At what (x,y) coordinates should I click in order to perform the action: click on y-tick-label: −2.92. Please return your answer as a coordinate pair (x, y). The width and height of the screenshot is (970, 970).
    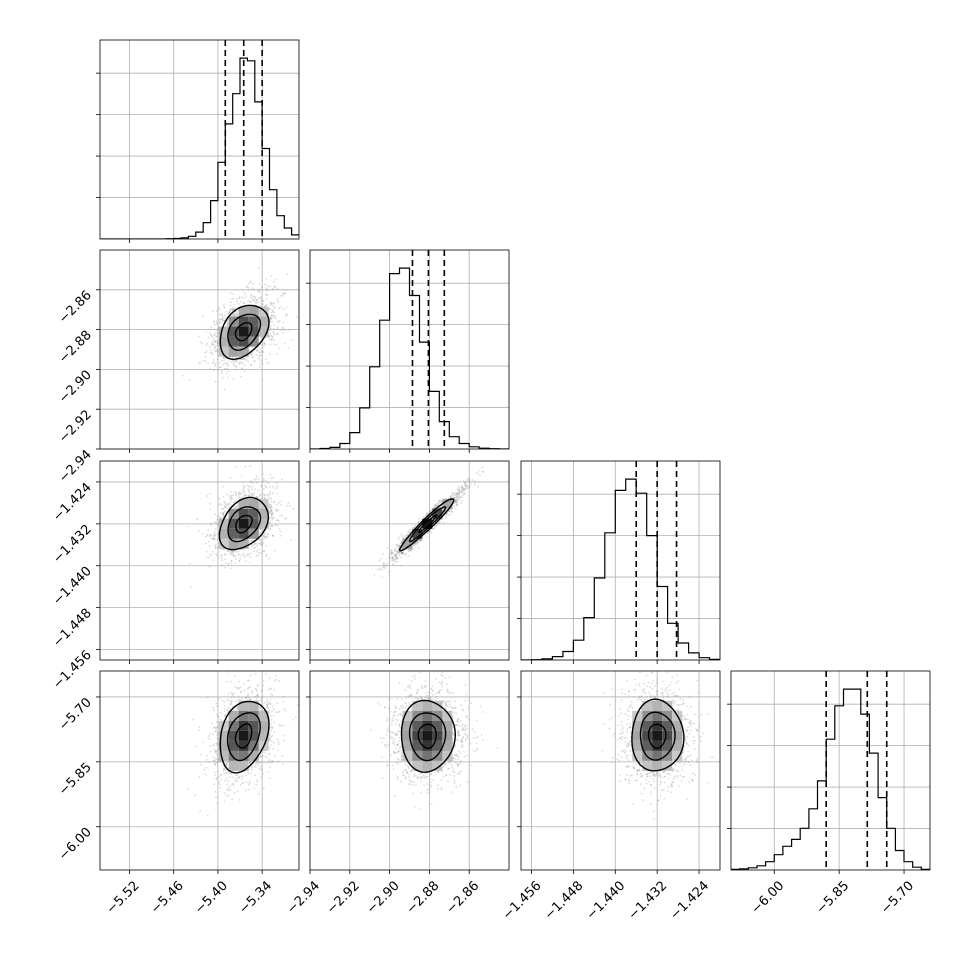
    Looking at the image, I should click on (75, 426).